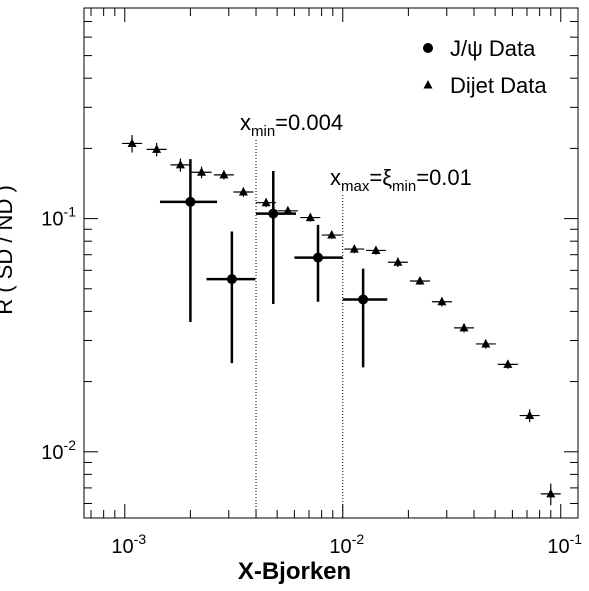  Describe the element at coordinates (564, 544) in the screenshot. I see `x-tick-label: 10⁻¹` at that location.